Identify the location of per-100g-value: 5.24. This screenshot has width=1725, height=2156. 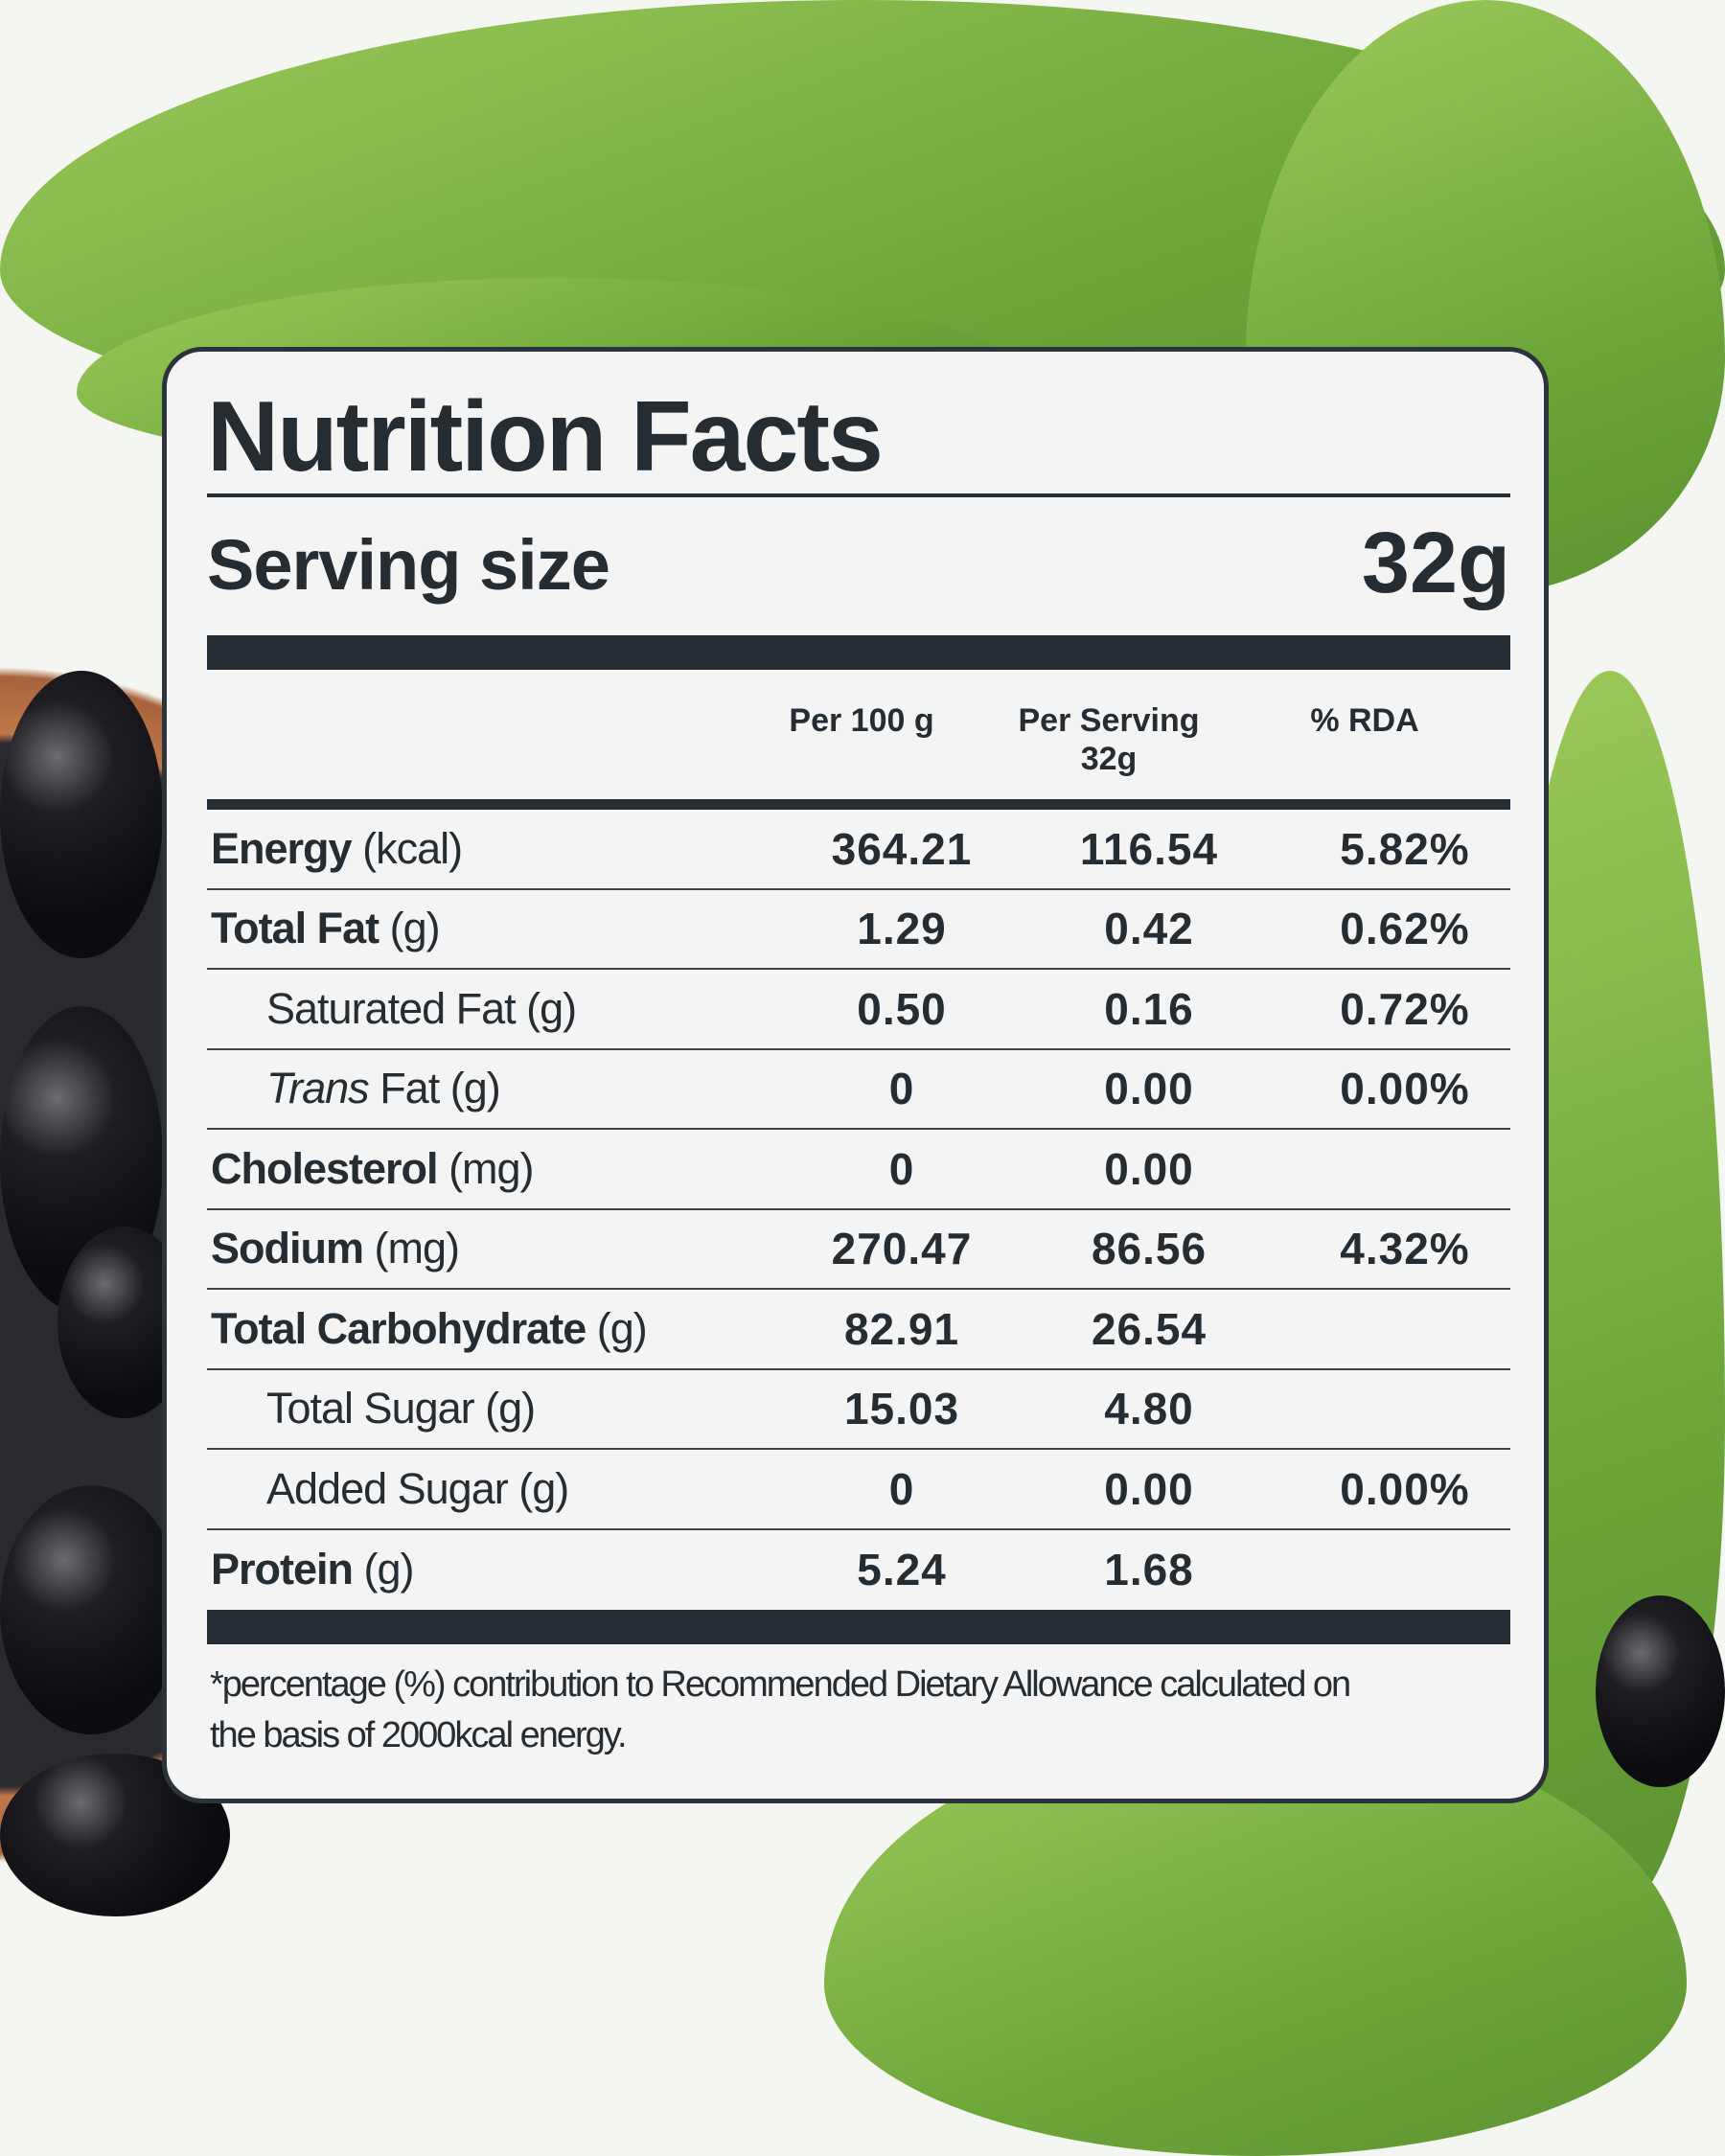
(902, 1570).